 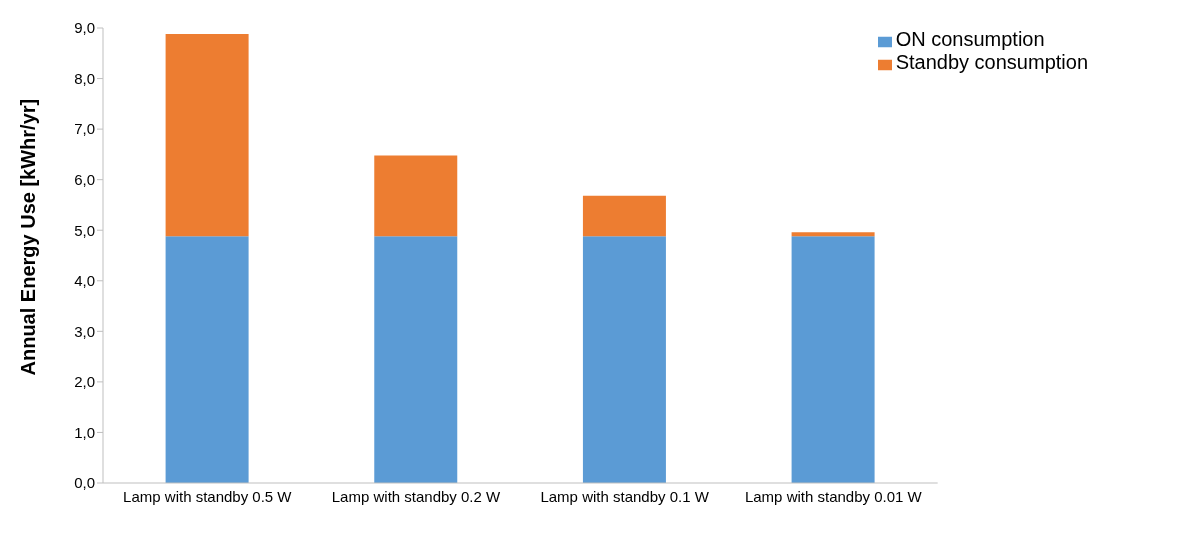 What do you see at coordinates (84, 432) in the screenshot?
I see `y-tick-label: 1,0` at bounding box center [84, 432].